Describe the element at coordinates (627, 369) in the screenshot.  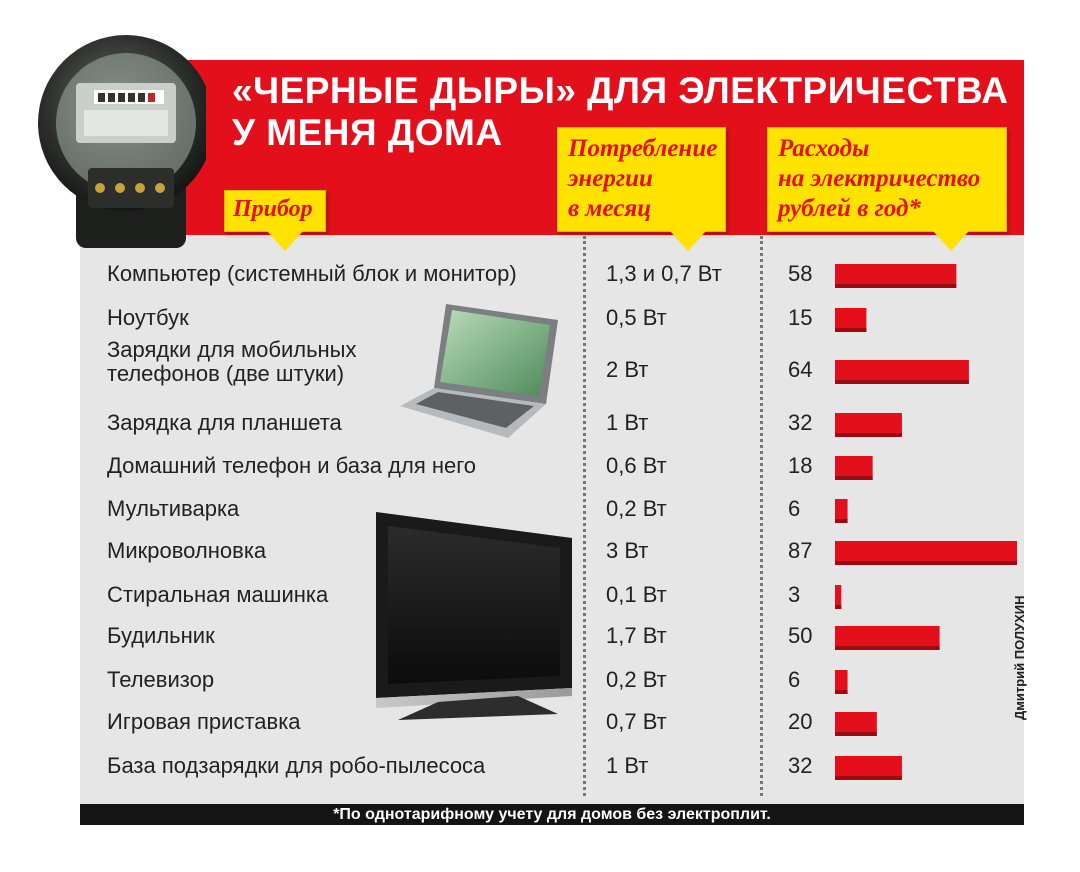
I see `energy-value: 2 Вт` at that location.